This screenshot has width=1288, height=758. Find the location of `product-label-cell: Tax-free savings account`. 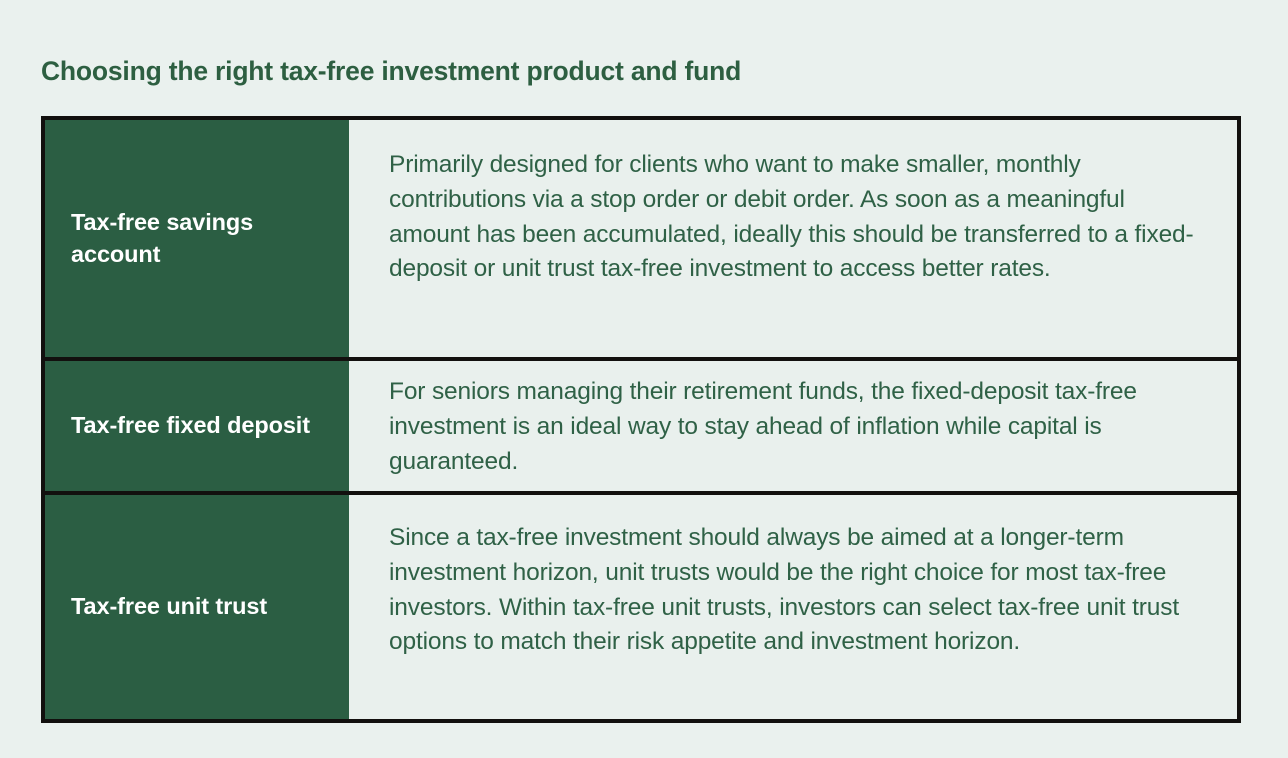

product-label-cell: Tax-free savings account is located at coordinates (197, 238).